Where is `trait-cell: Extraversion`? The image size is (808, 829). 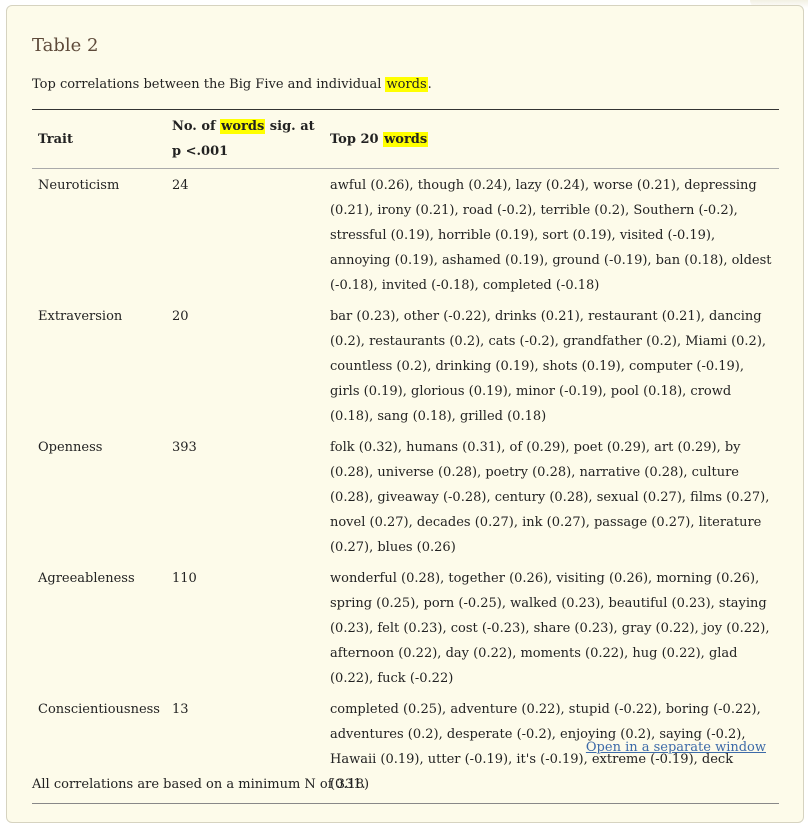
trait-cell: Extraversion is located at coordinates (80, 316).